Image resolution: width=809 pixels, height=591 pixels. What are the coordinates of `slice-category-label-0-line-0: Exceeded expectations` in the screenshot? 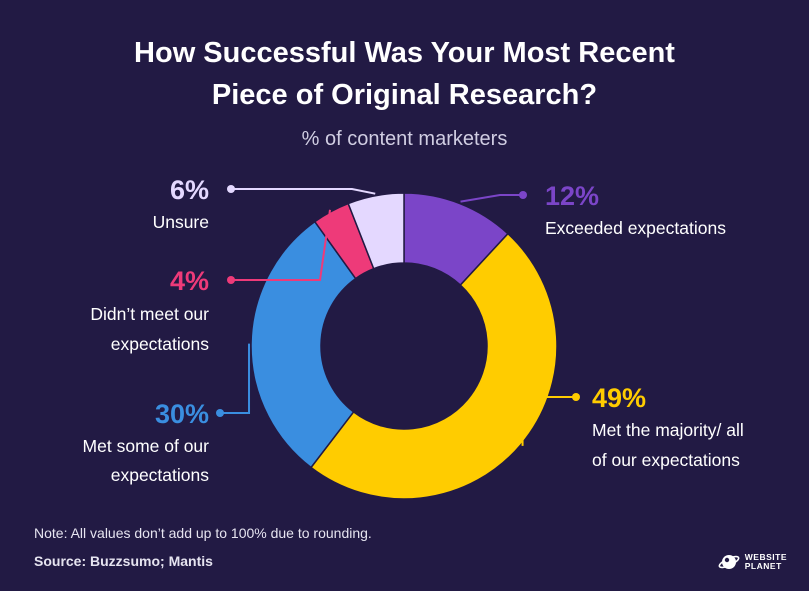 It's located at (635, 228).